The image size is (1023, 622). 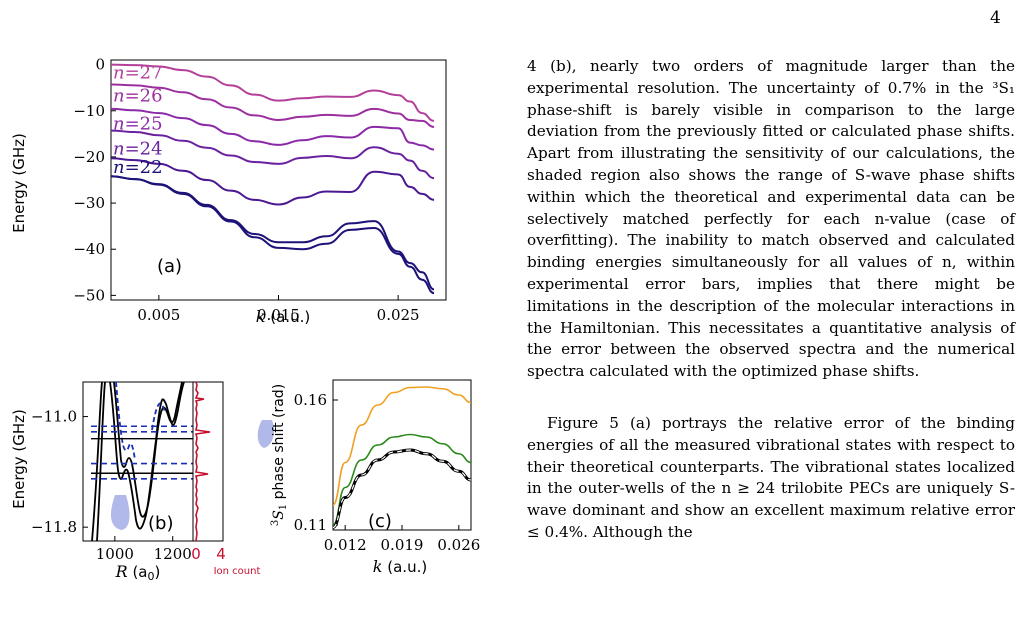 What do you see at coordinates (400, 566) in the screenshot?
I see `panel-c-x-axis-label: k (a.u.)` at bounding box center [400, 566].